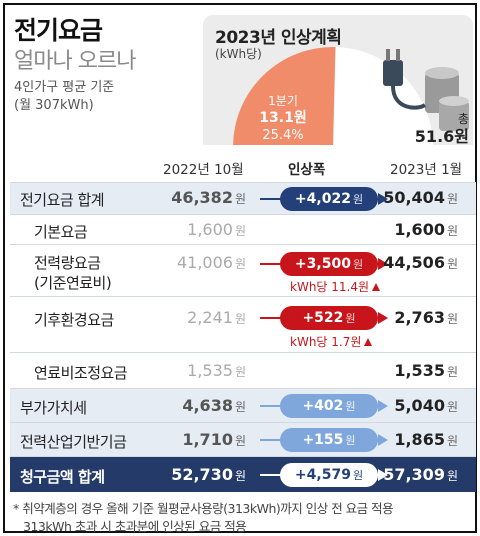 The height and width of the screenshot is (536, 480). Describe the element at coordinates (73, 273) in the screenshot. I see `row-label-group: 전력량요금 (기준연료비)` at that location.